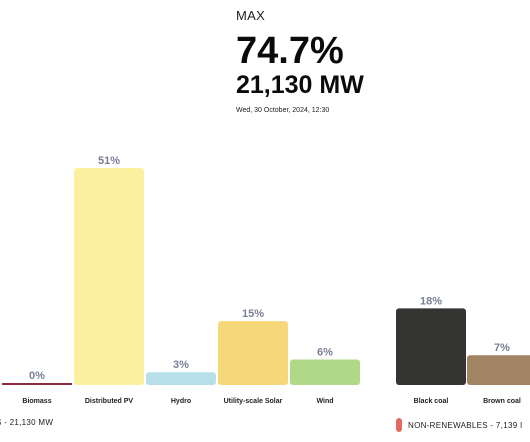 This screenshot has height=442, width=530. What do you see at coordinates (181, 378) in the screenshot?
I see `bar-hydro` at bounding box center [181, 378].